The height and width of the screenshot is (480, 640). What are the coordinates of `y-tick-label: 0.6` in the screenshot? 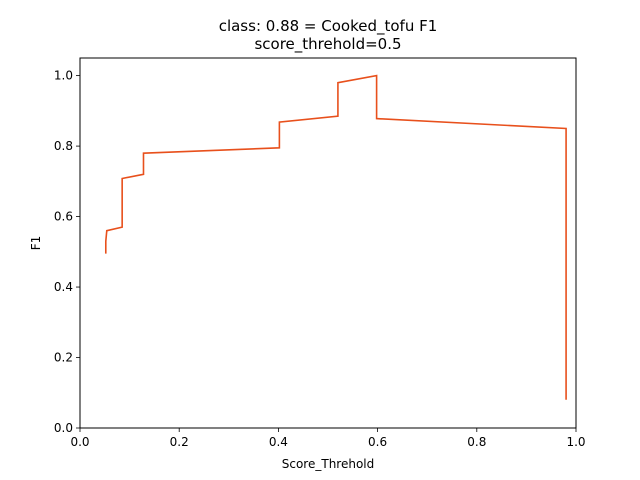 It's located at (63, 217).